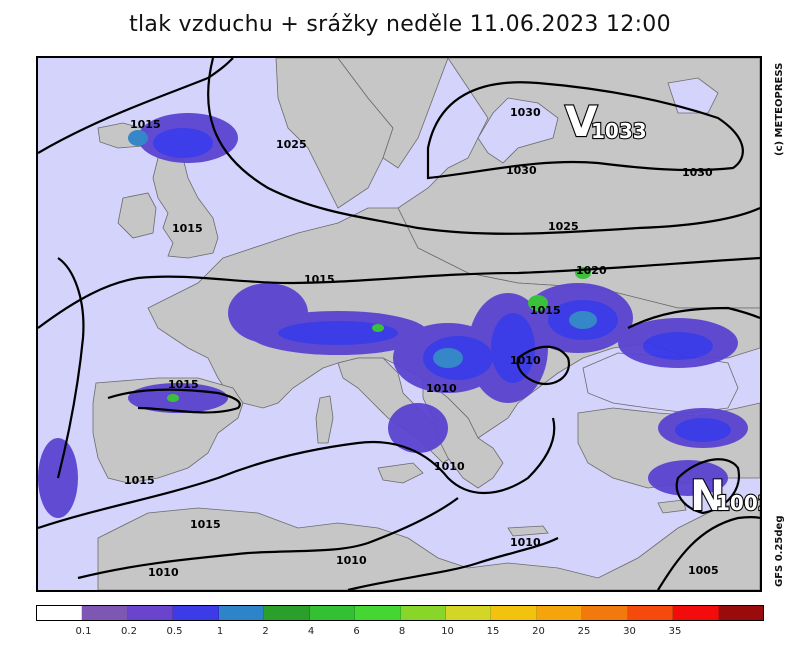  Describe the element at coordinates (129, 631) in the screenshot. I see `colorbar-label: 0.2` at that location.